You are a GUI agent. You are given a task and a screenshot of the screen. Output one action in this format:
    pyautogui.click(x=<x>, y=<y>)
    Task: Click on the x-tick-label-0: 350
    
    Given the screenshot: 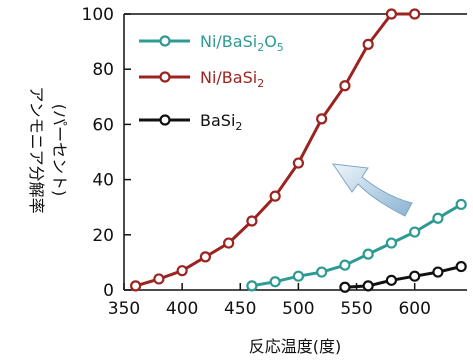 What is the action you would take?
    pyautogui.click(x=124, y=309)
    